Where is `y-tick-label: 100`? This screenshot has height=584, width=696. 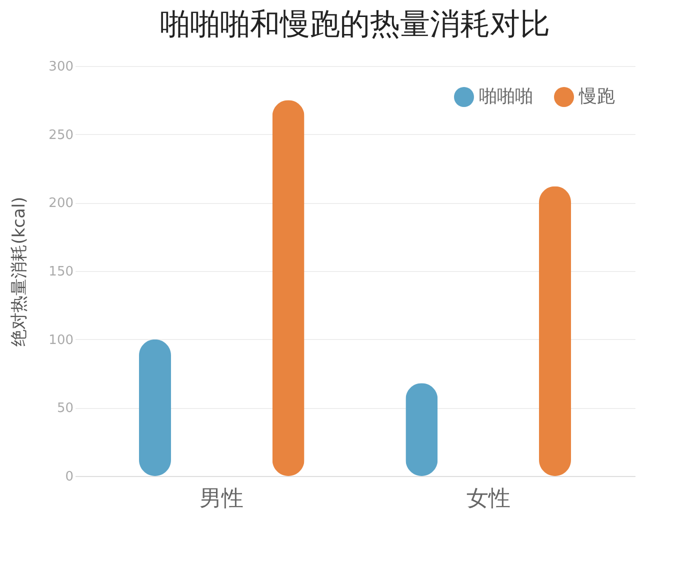
y-tick-label: 100 is located at coordinates (61, 340).